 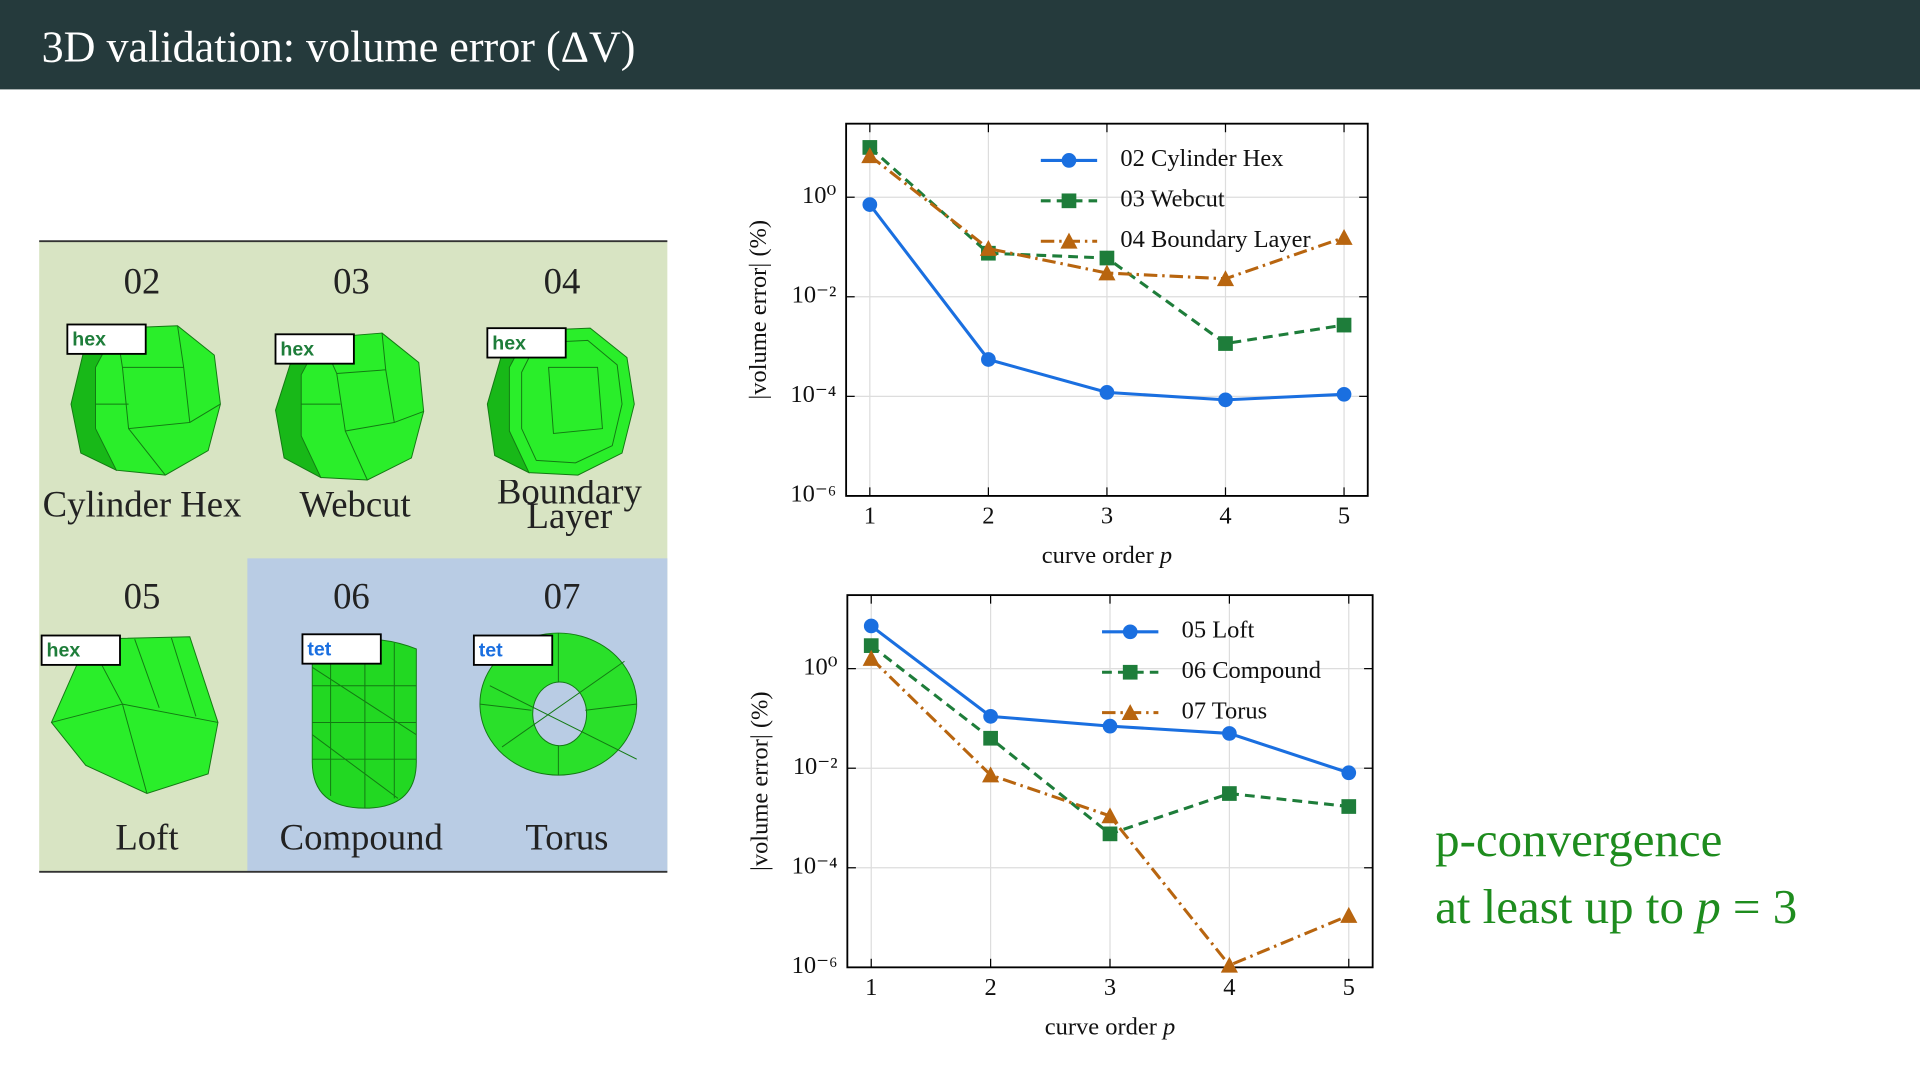 What do you see at coordinates (142, 504) in the screenshot?
I see `thumb-label: Cylinder Hex` at bounding box center [142, 504].